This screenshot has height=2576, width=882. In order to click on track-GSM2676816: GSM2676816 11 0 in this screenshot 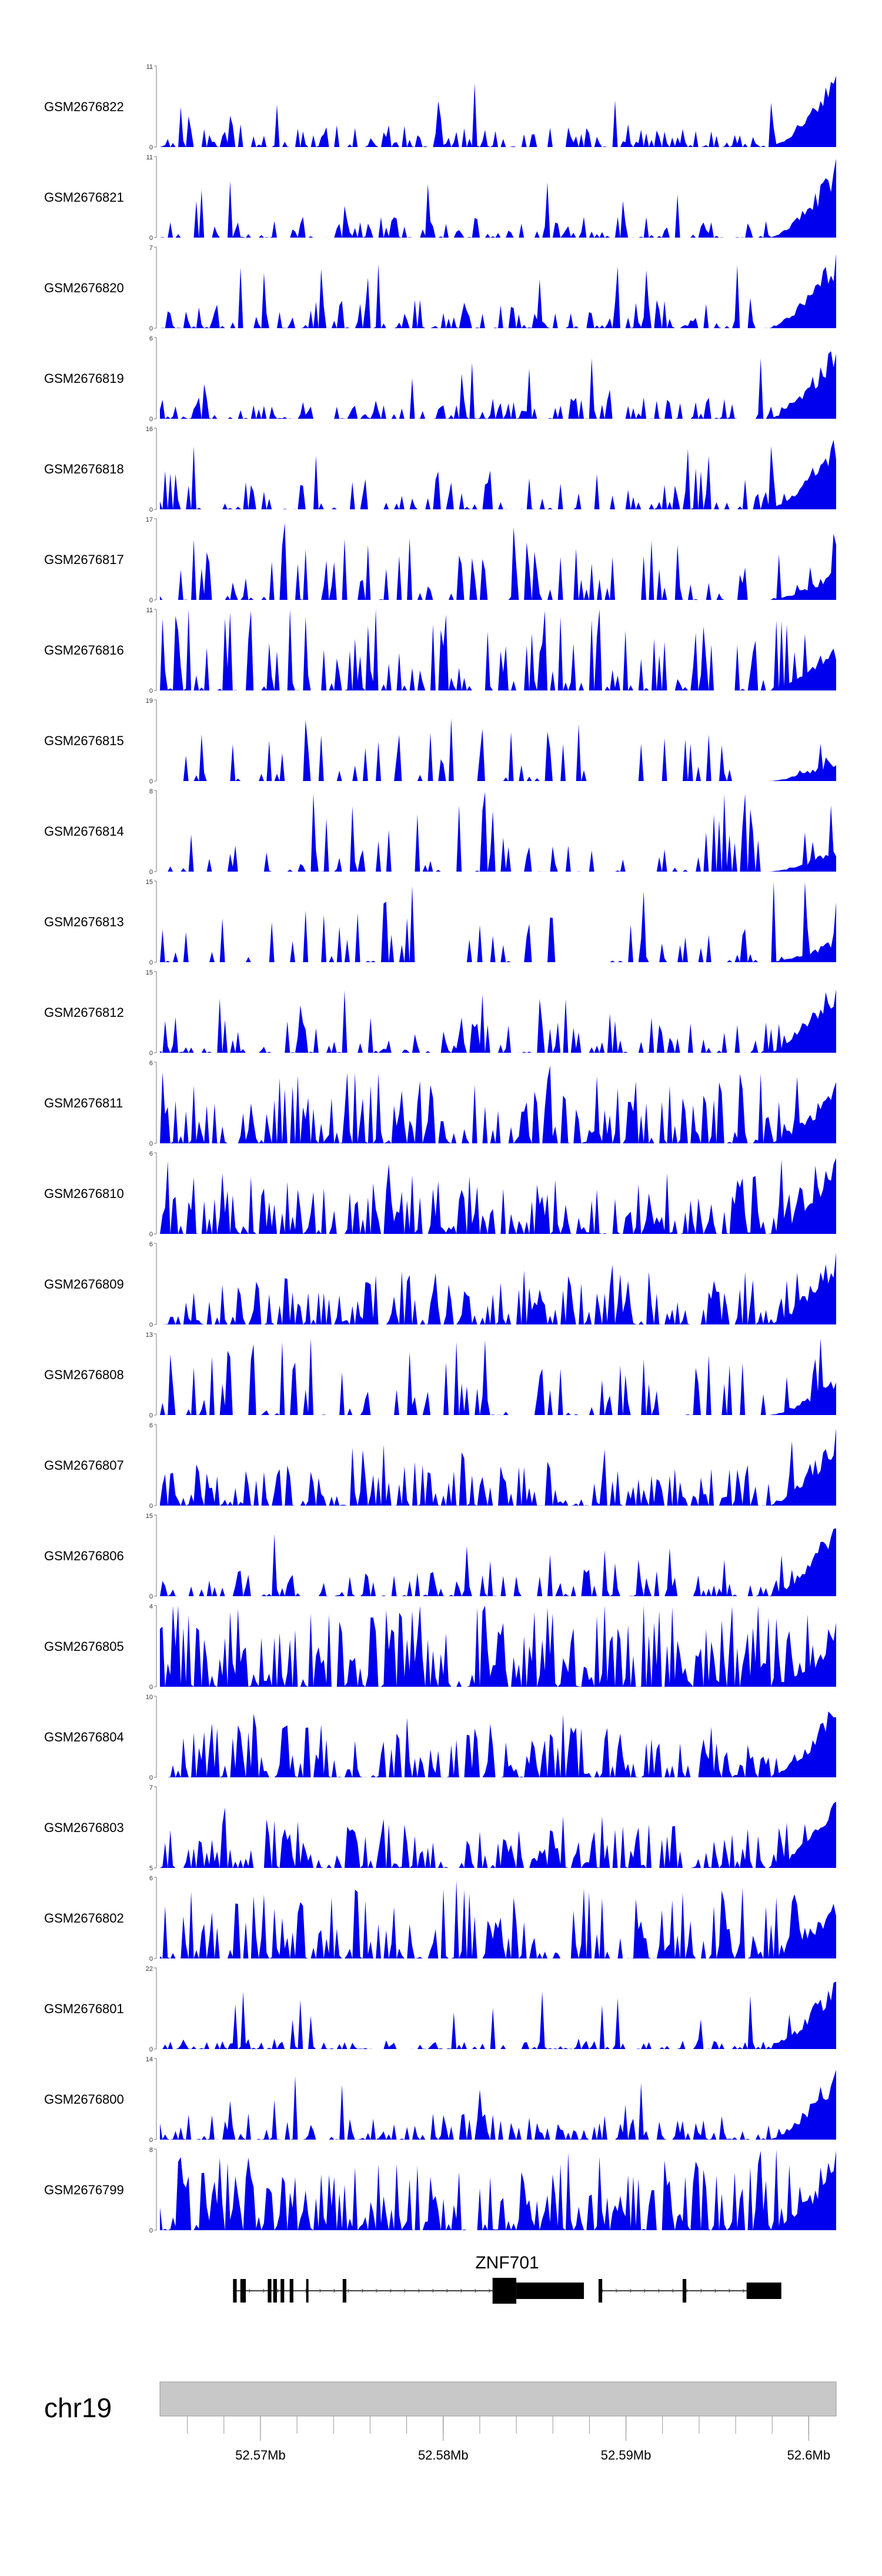, I will do `click(440, 651)`.